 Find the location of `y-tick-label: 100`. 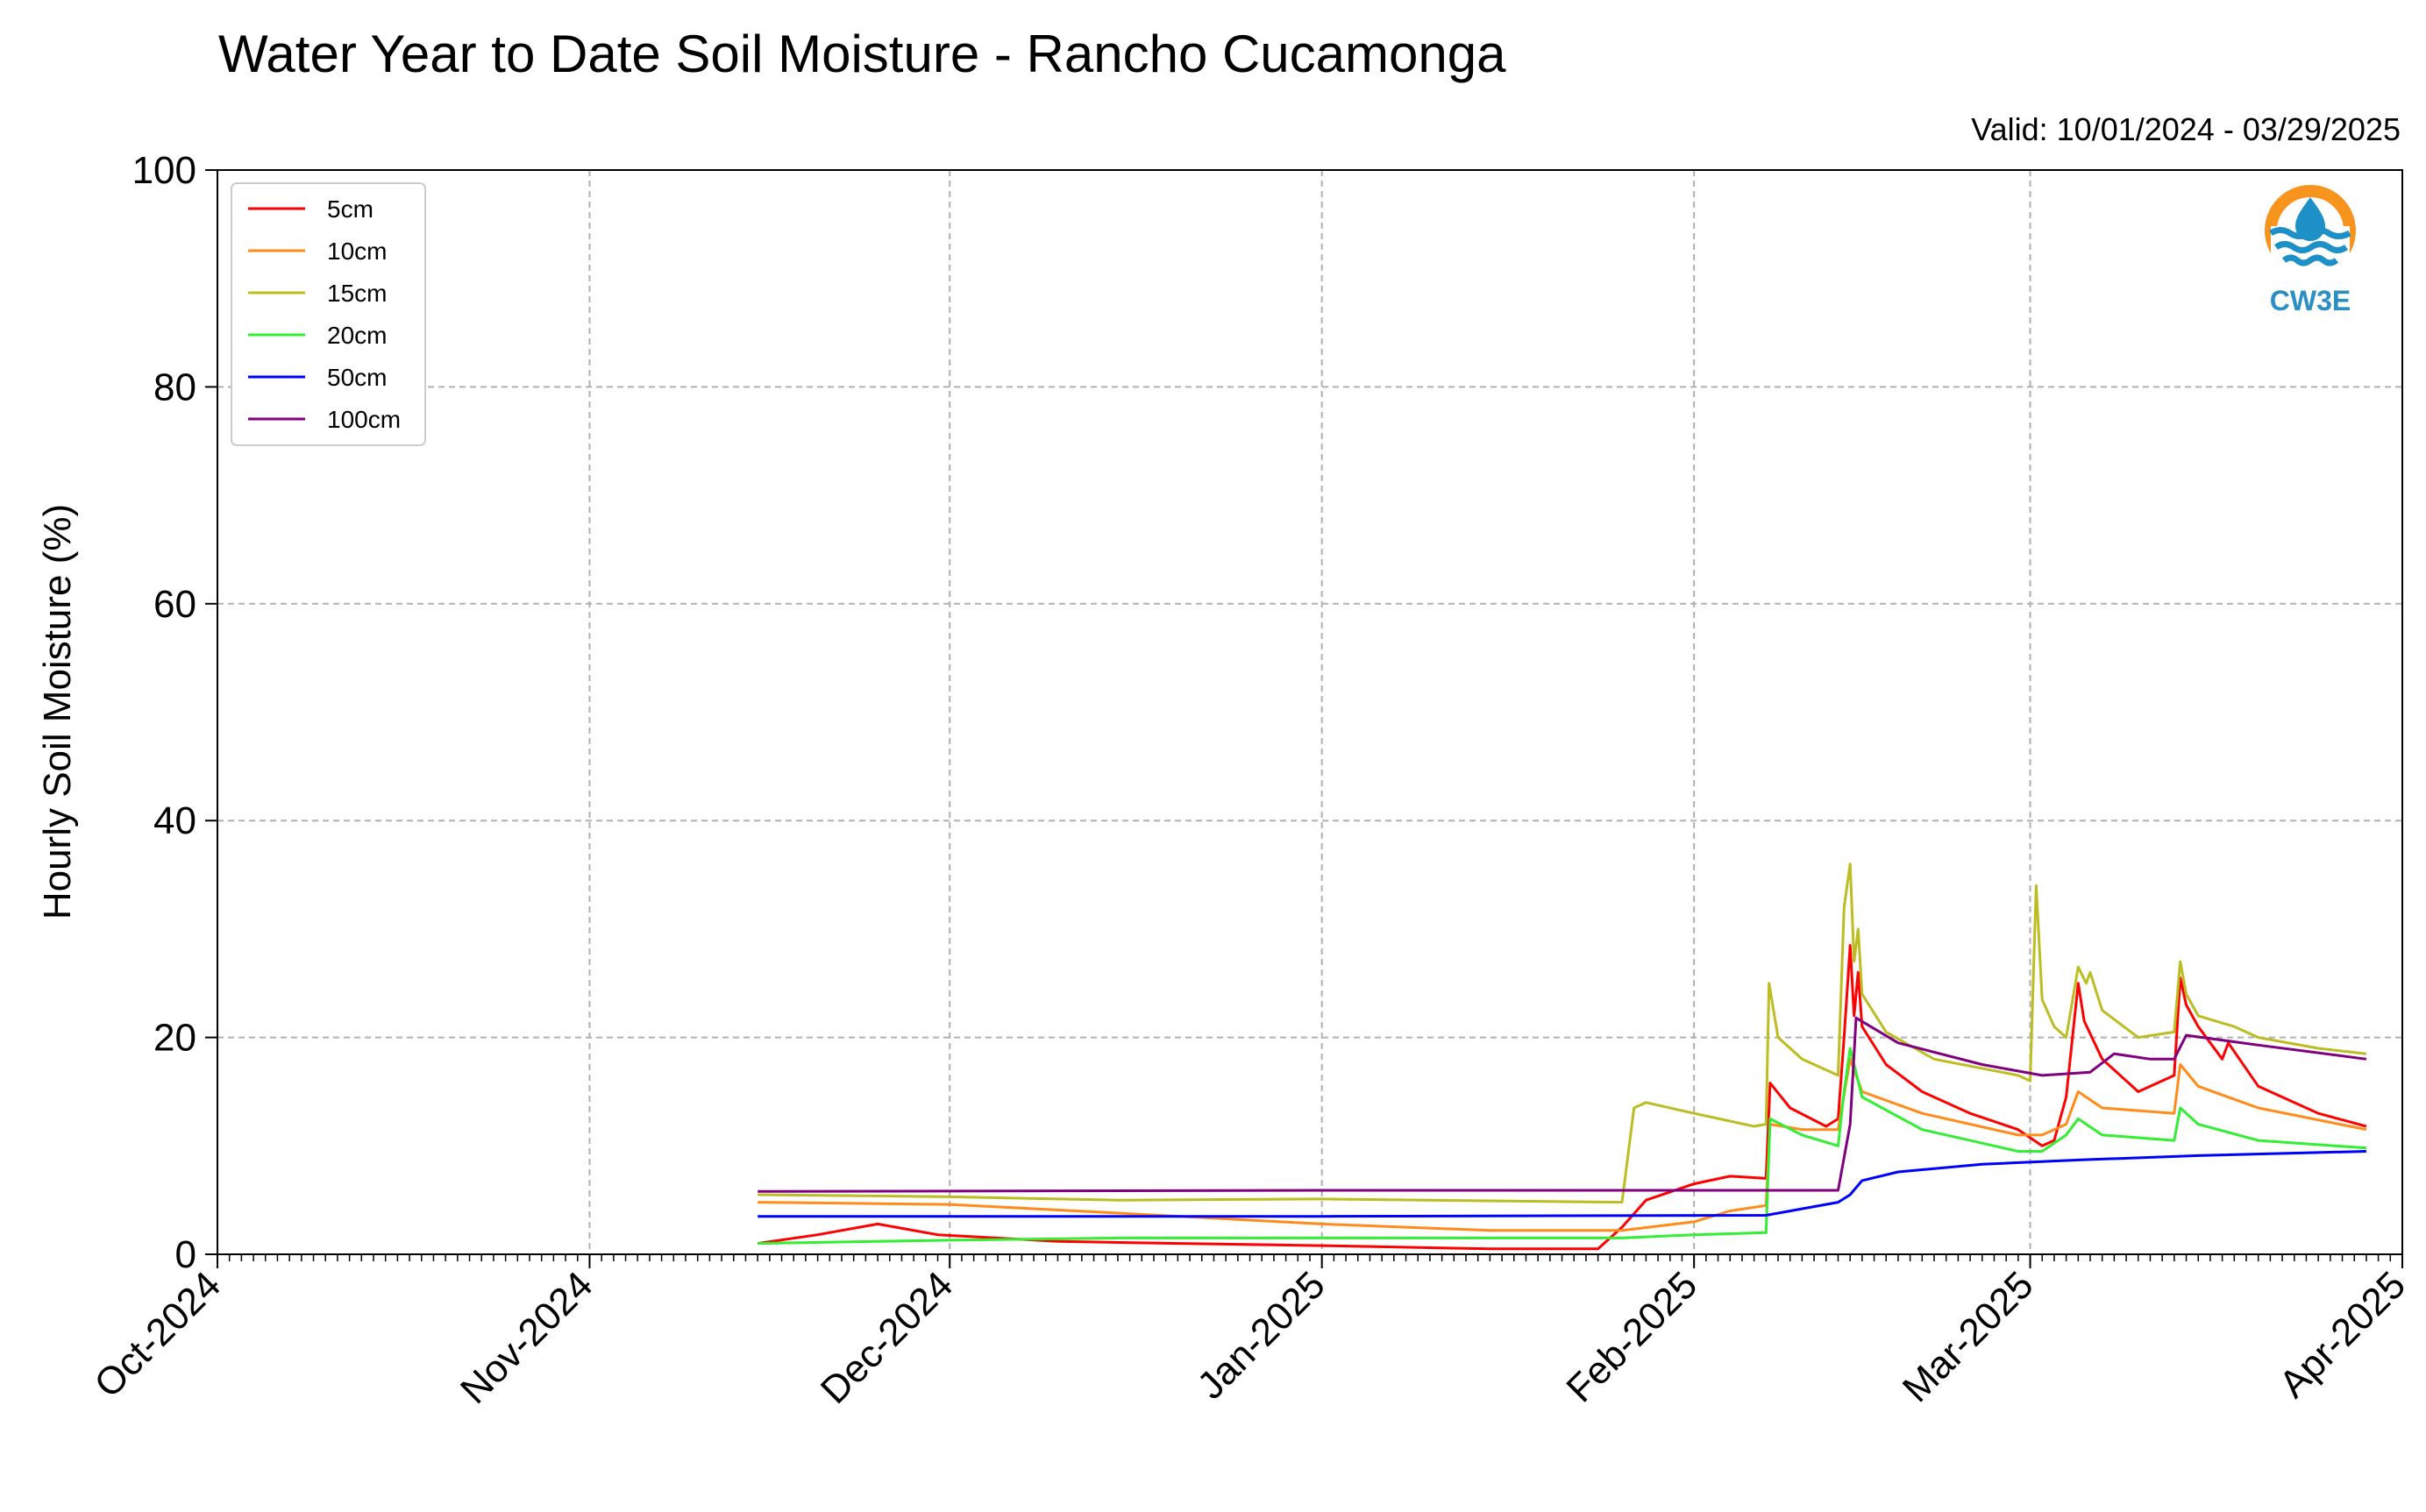

y-tick-label: 100 is located at coordinates (164, 170).